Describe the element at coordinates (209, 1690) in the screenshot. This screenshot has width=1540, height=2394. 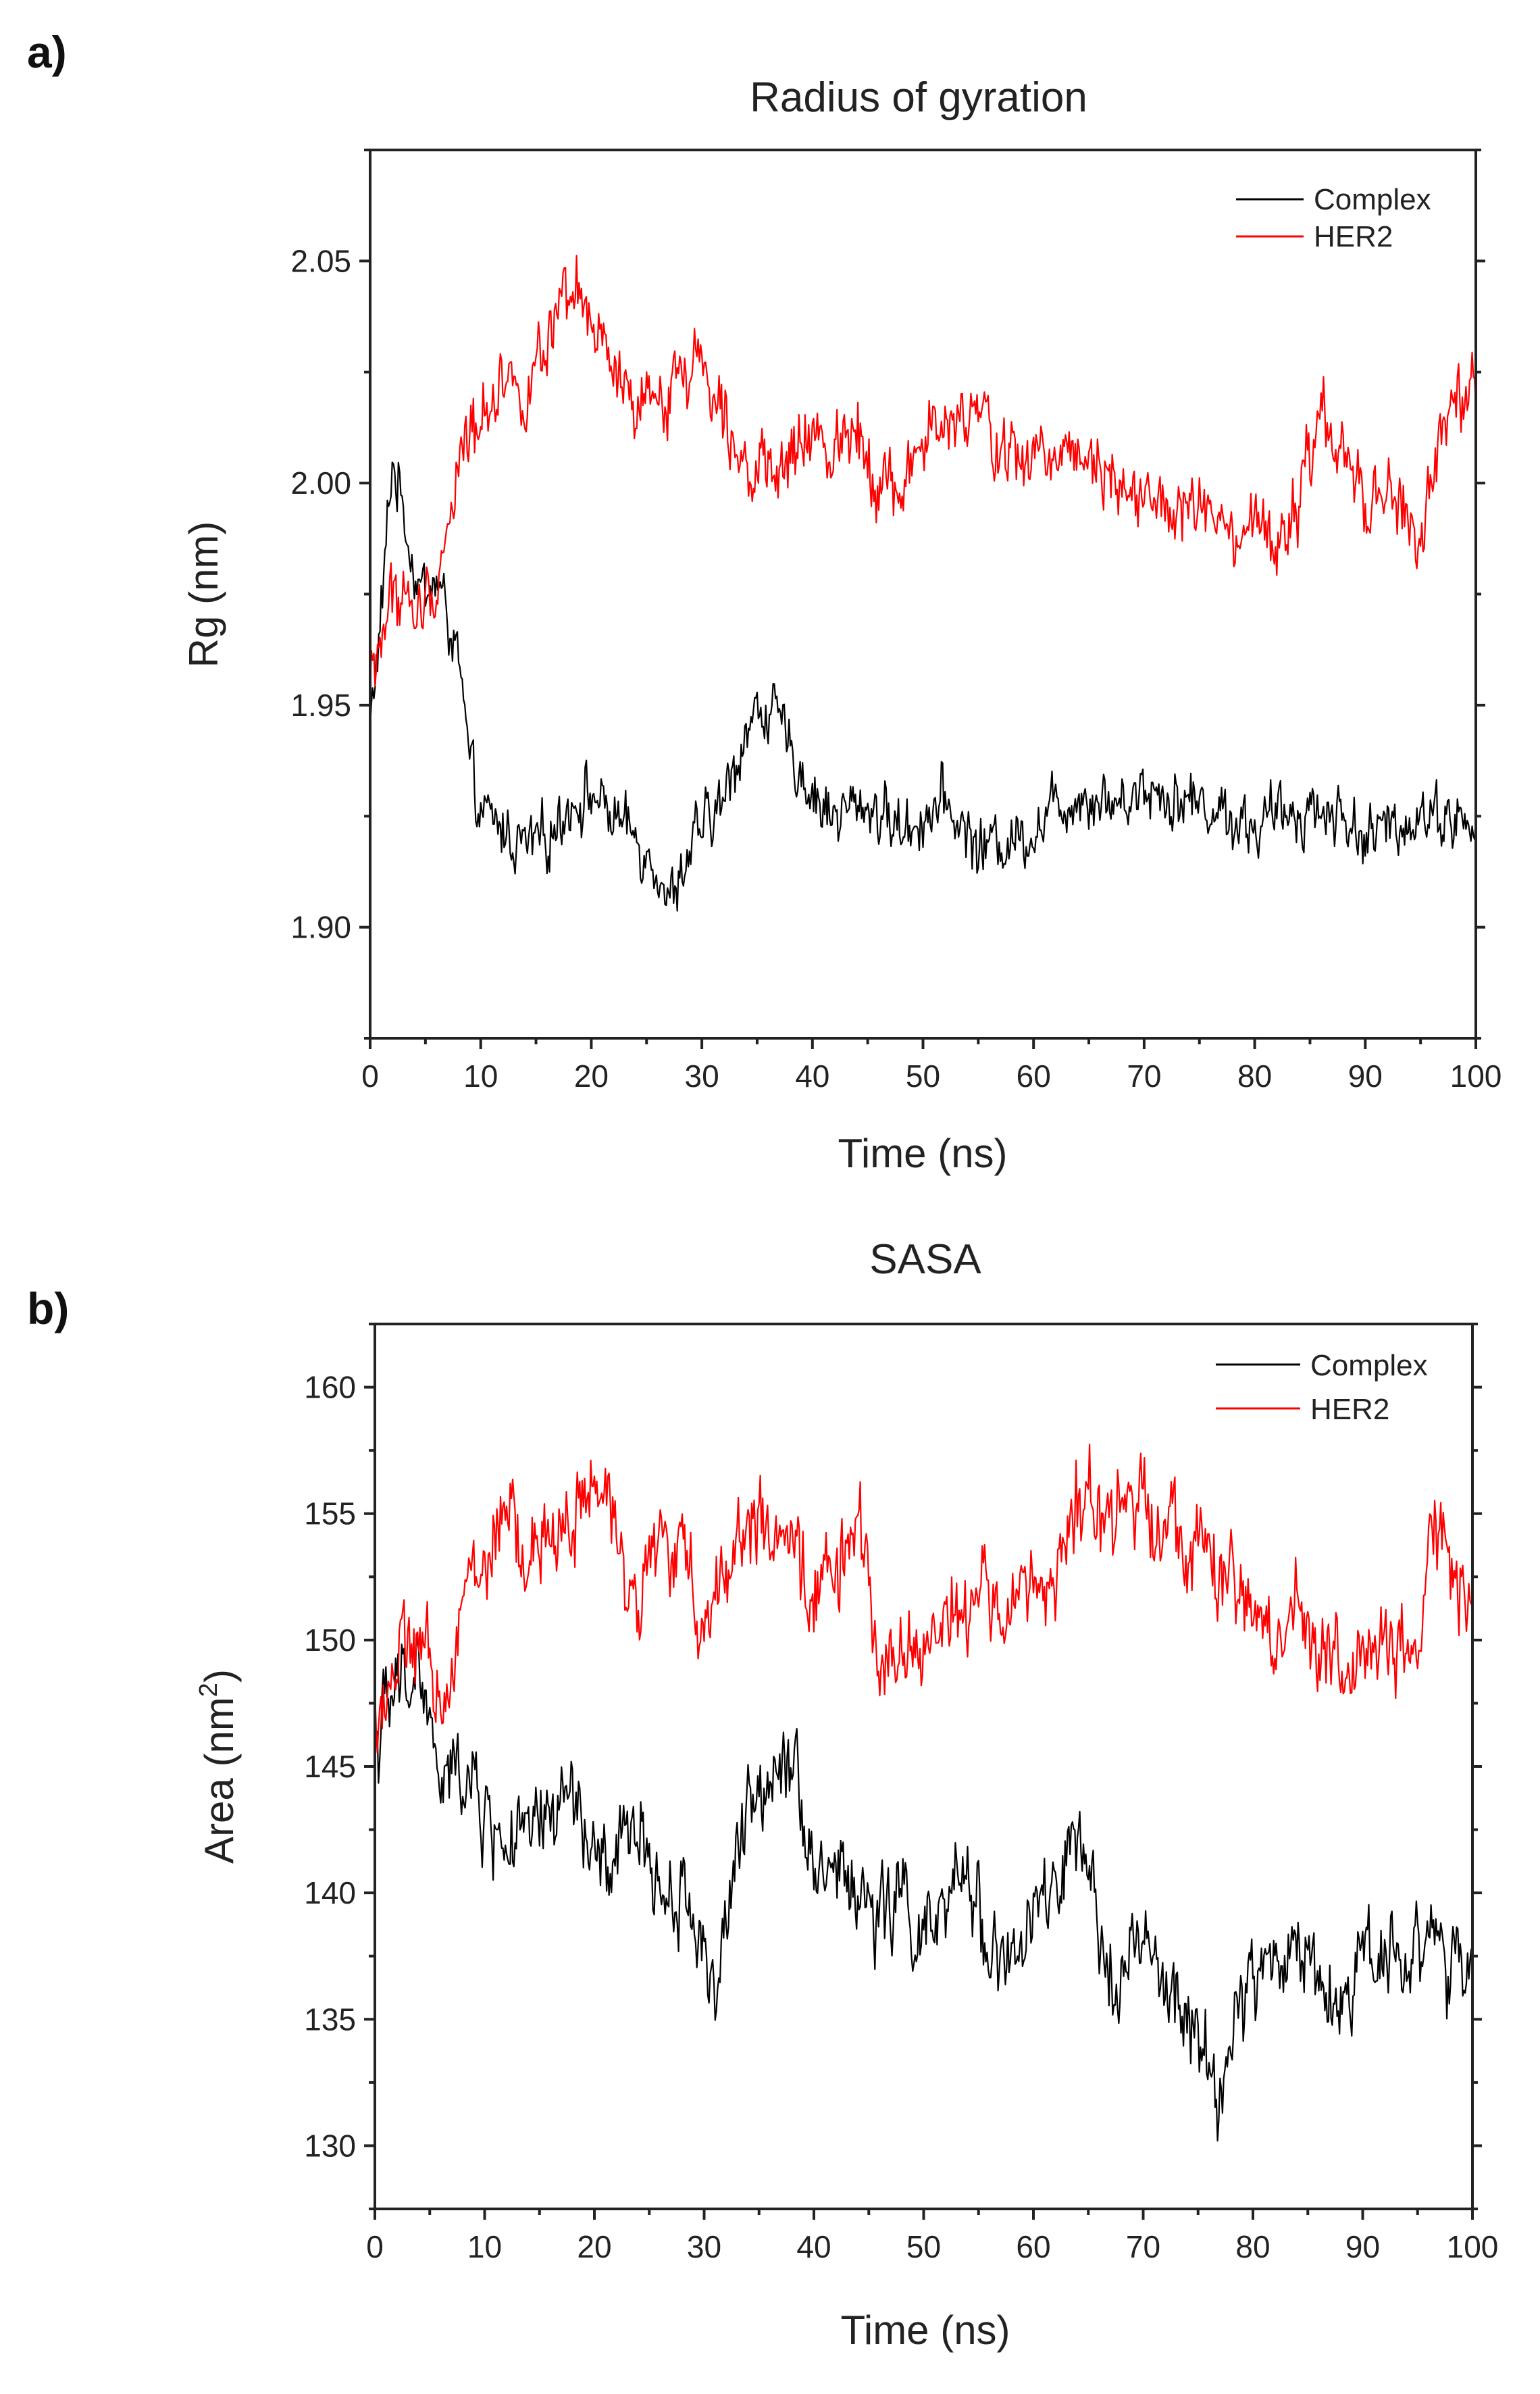
I see `panel-b-y-axis-label-sup: 2` at that location.